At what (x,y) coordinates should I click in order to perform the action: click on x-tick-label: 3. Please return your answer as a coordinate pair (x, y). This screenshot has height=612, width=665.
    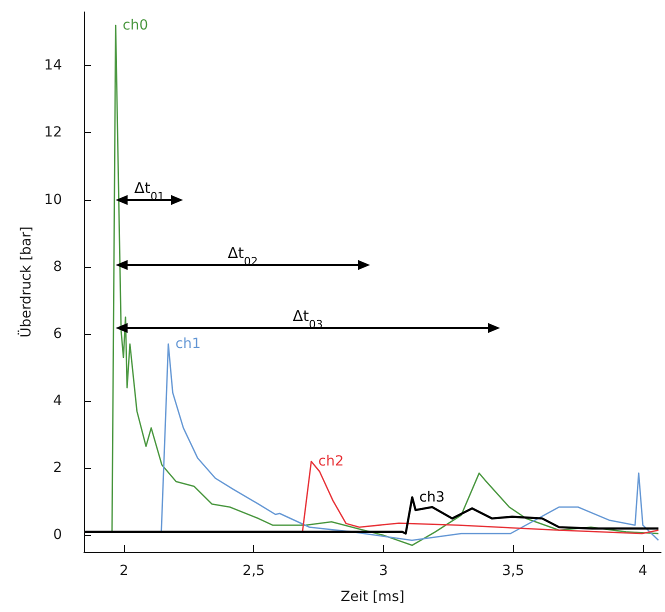
    Looking at the image, I should click on (383, 571).